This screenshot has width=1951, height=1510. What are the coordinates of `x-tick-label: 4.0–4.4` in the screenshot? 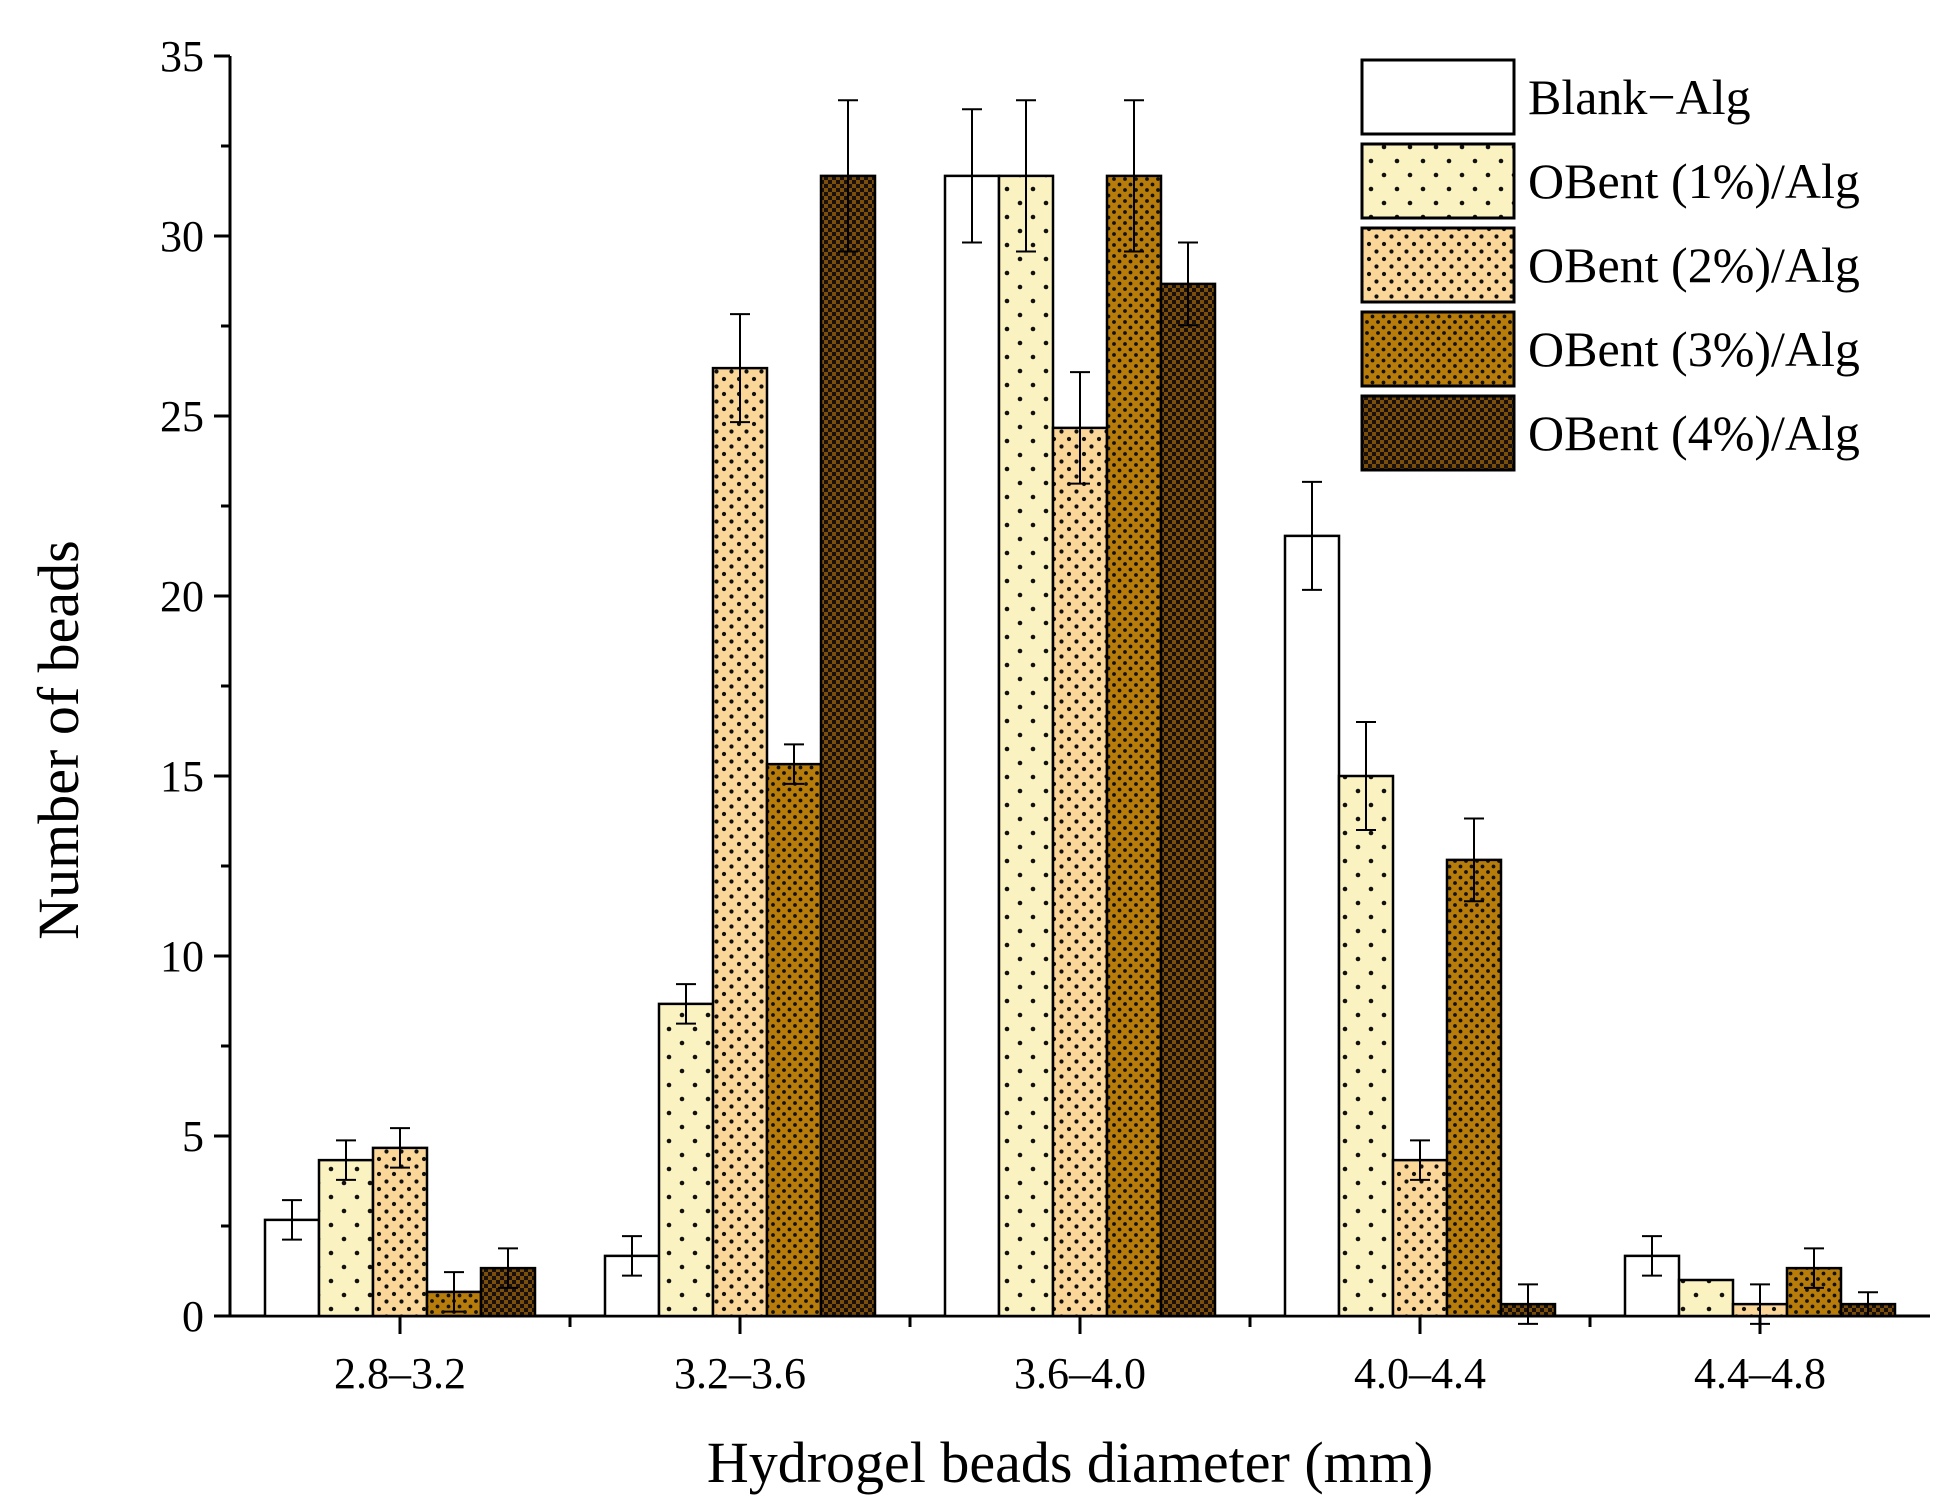 It's located at (1420, 1373).